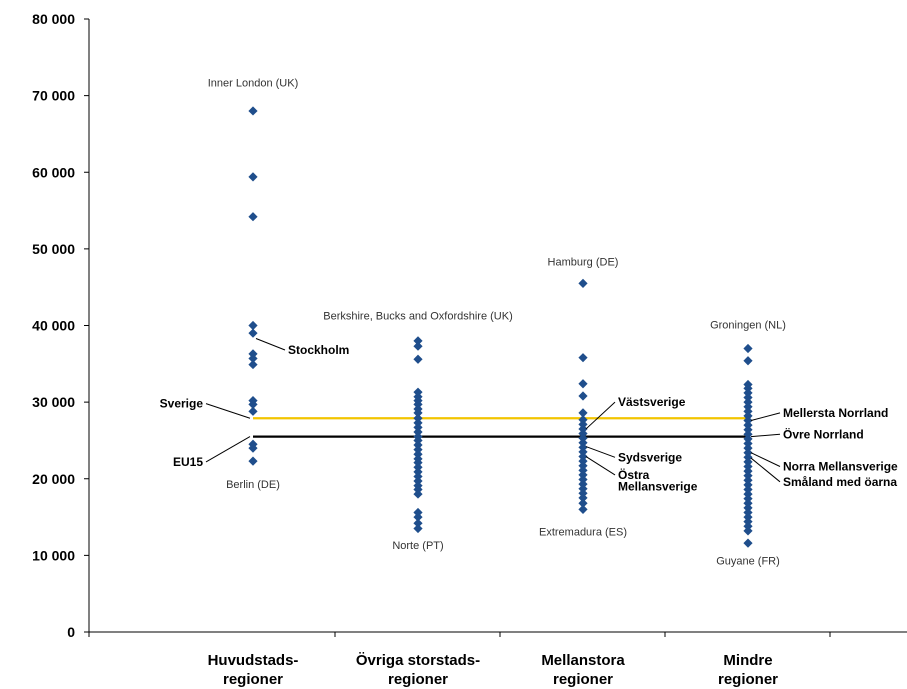  I want to click on leader-label: Västsverige, so click(652, 402).